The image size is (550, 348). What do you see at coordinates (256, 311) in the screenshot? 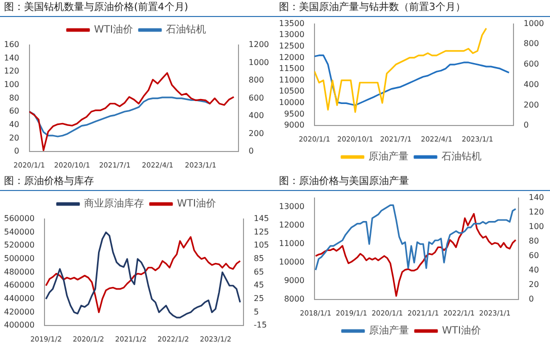
I see `y2-tick-label: 5` at bounding box center [256, 311].